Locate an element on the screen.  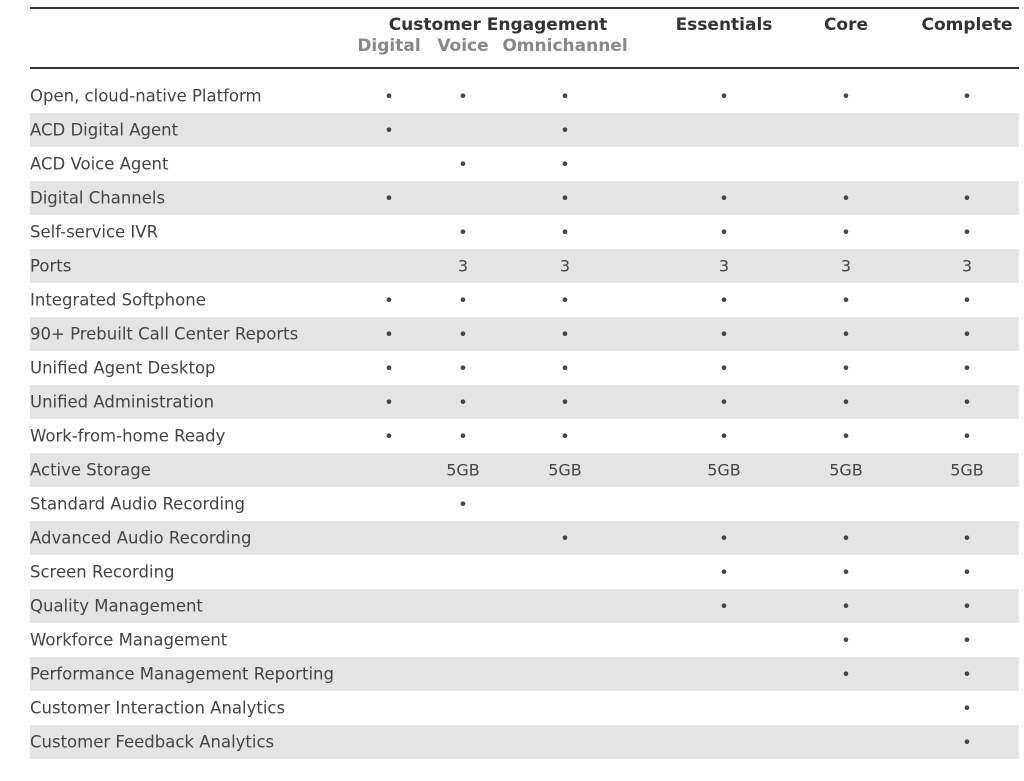
group-header: Customer Engagement is located at coordinates (498, 25).